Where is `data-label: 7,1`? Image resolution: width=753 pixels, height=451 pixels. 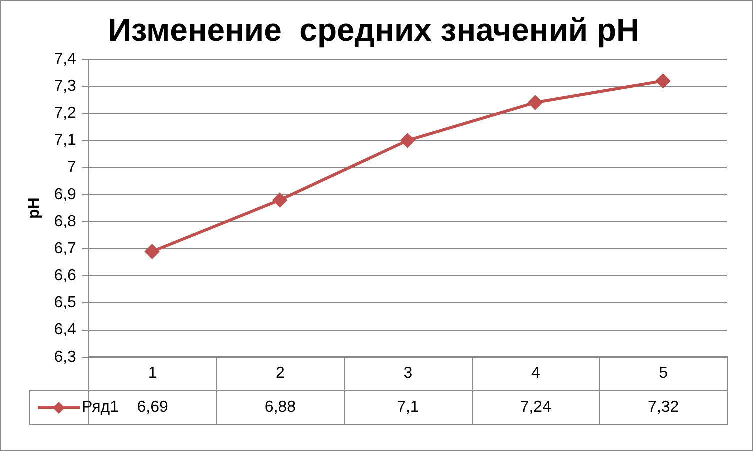 data-label: 7,1 is located at coordinates (408, 407).